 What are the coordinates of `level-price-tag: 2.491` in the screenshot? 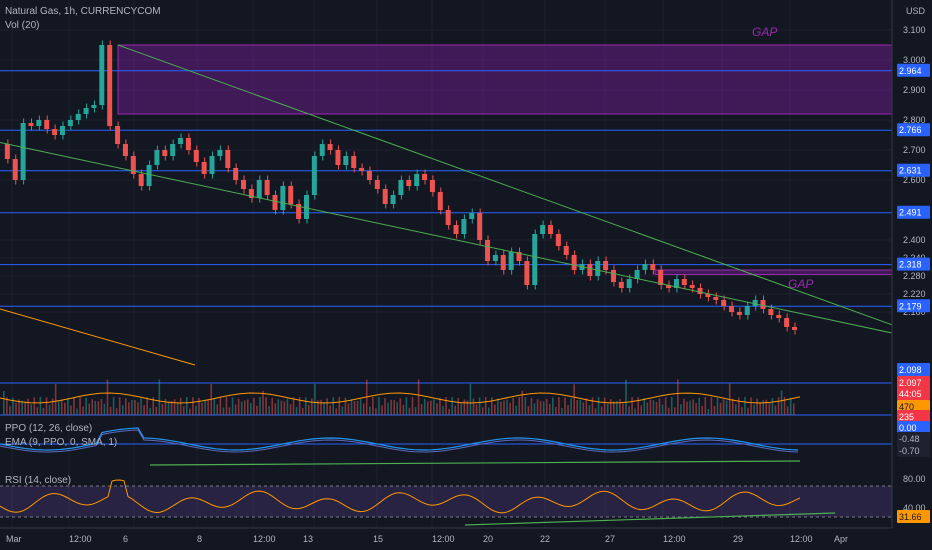 It's located at (910, 213).